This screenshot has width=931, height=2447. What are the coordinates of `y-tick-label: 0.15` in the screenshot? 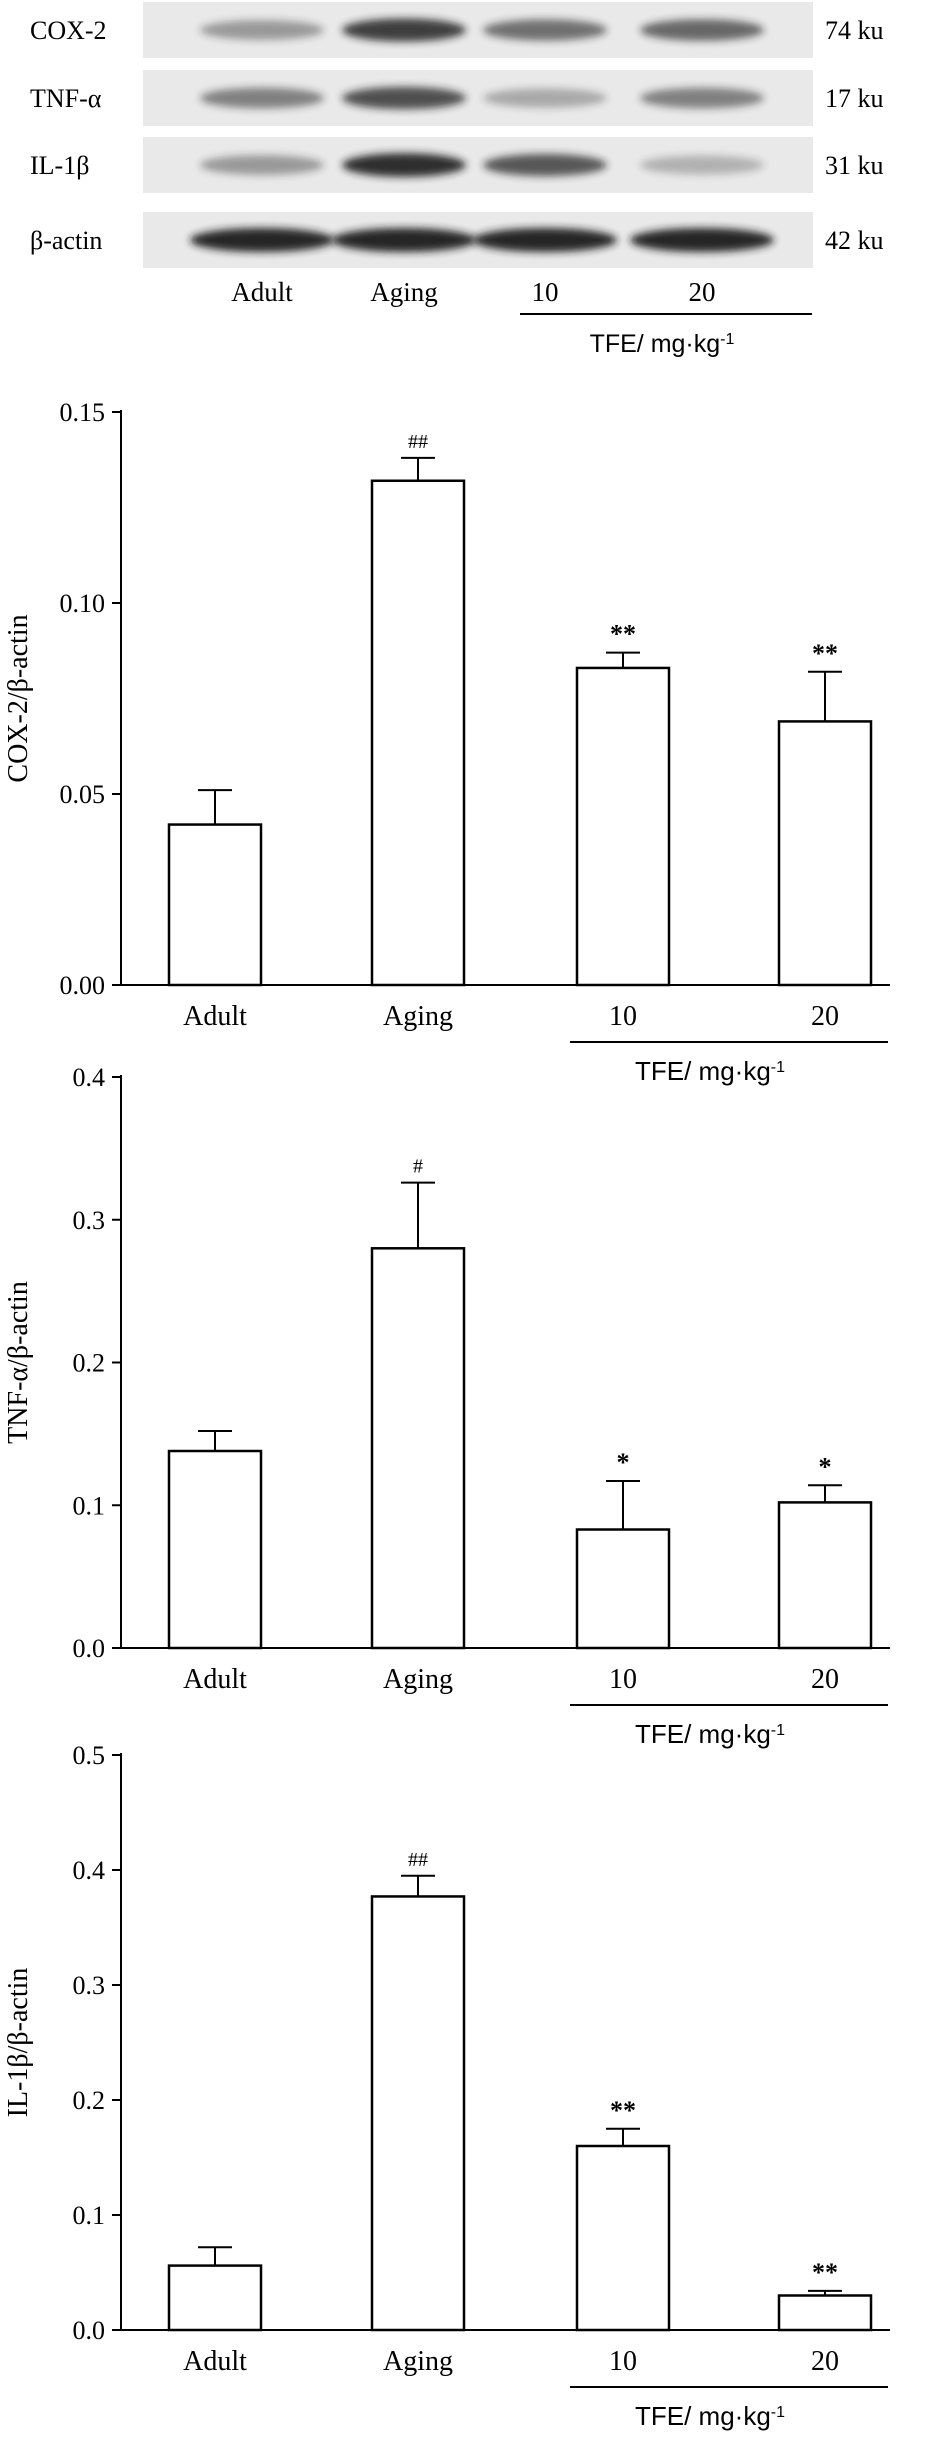 It's located at (83, 412).